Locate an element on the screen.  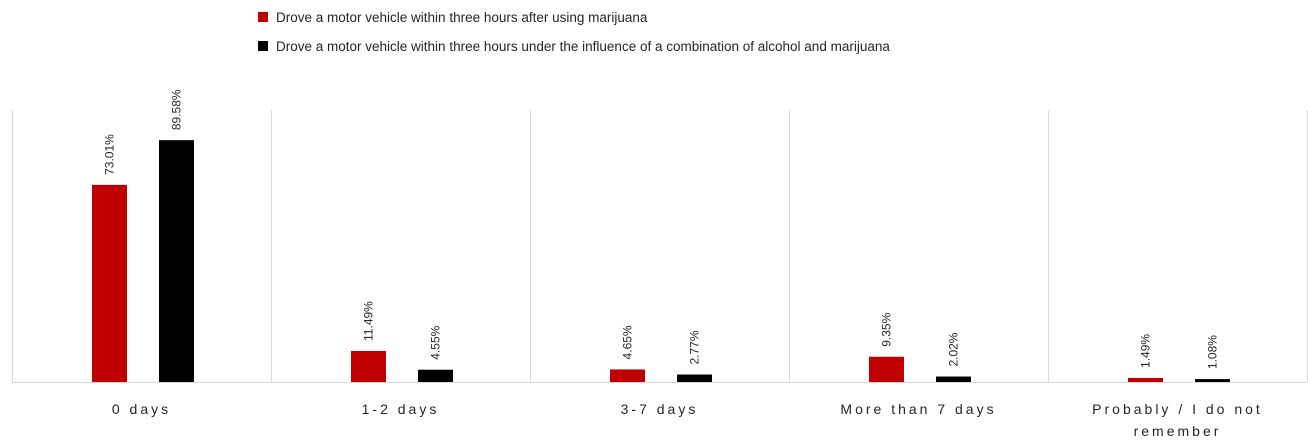
data-label: 1.49% is located at coordinates (1146, 351).